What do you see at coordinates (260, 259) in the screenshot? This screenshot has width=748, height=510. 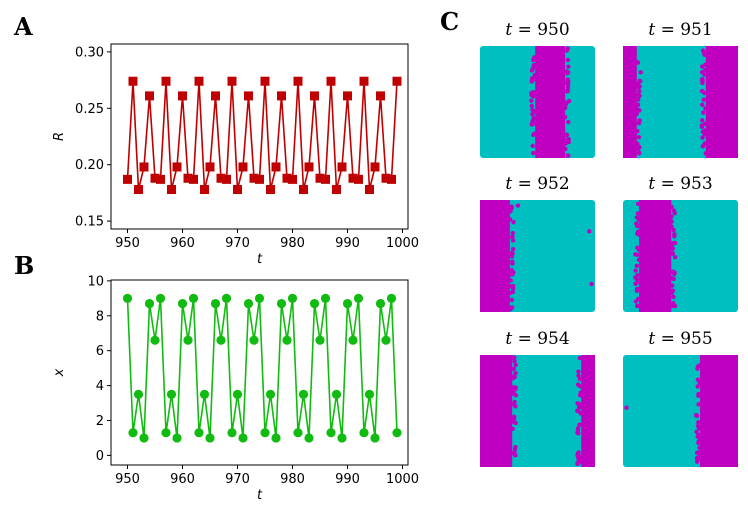 I see `x-axis-label: t` at bounding box center [260, 259].